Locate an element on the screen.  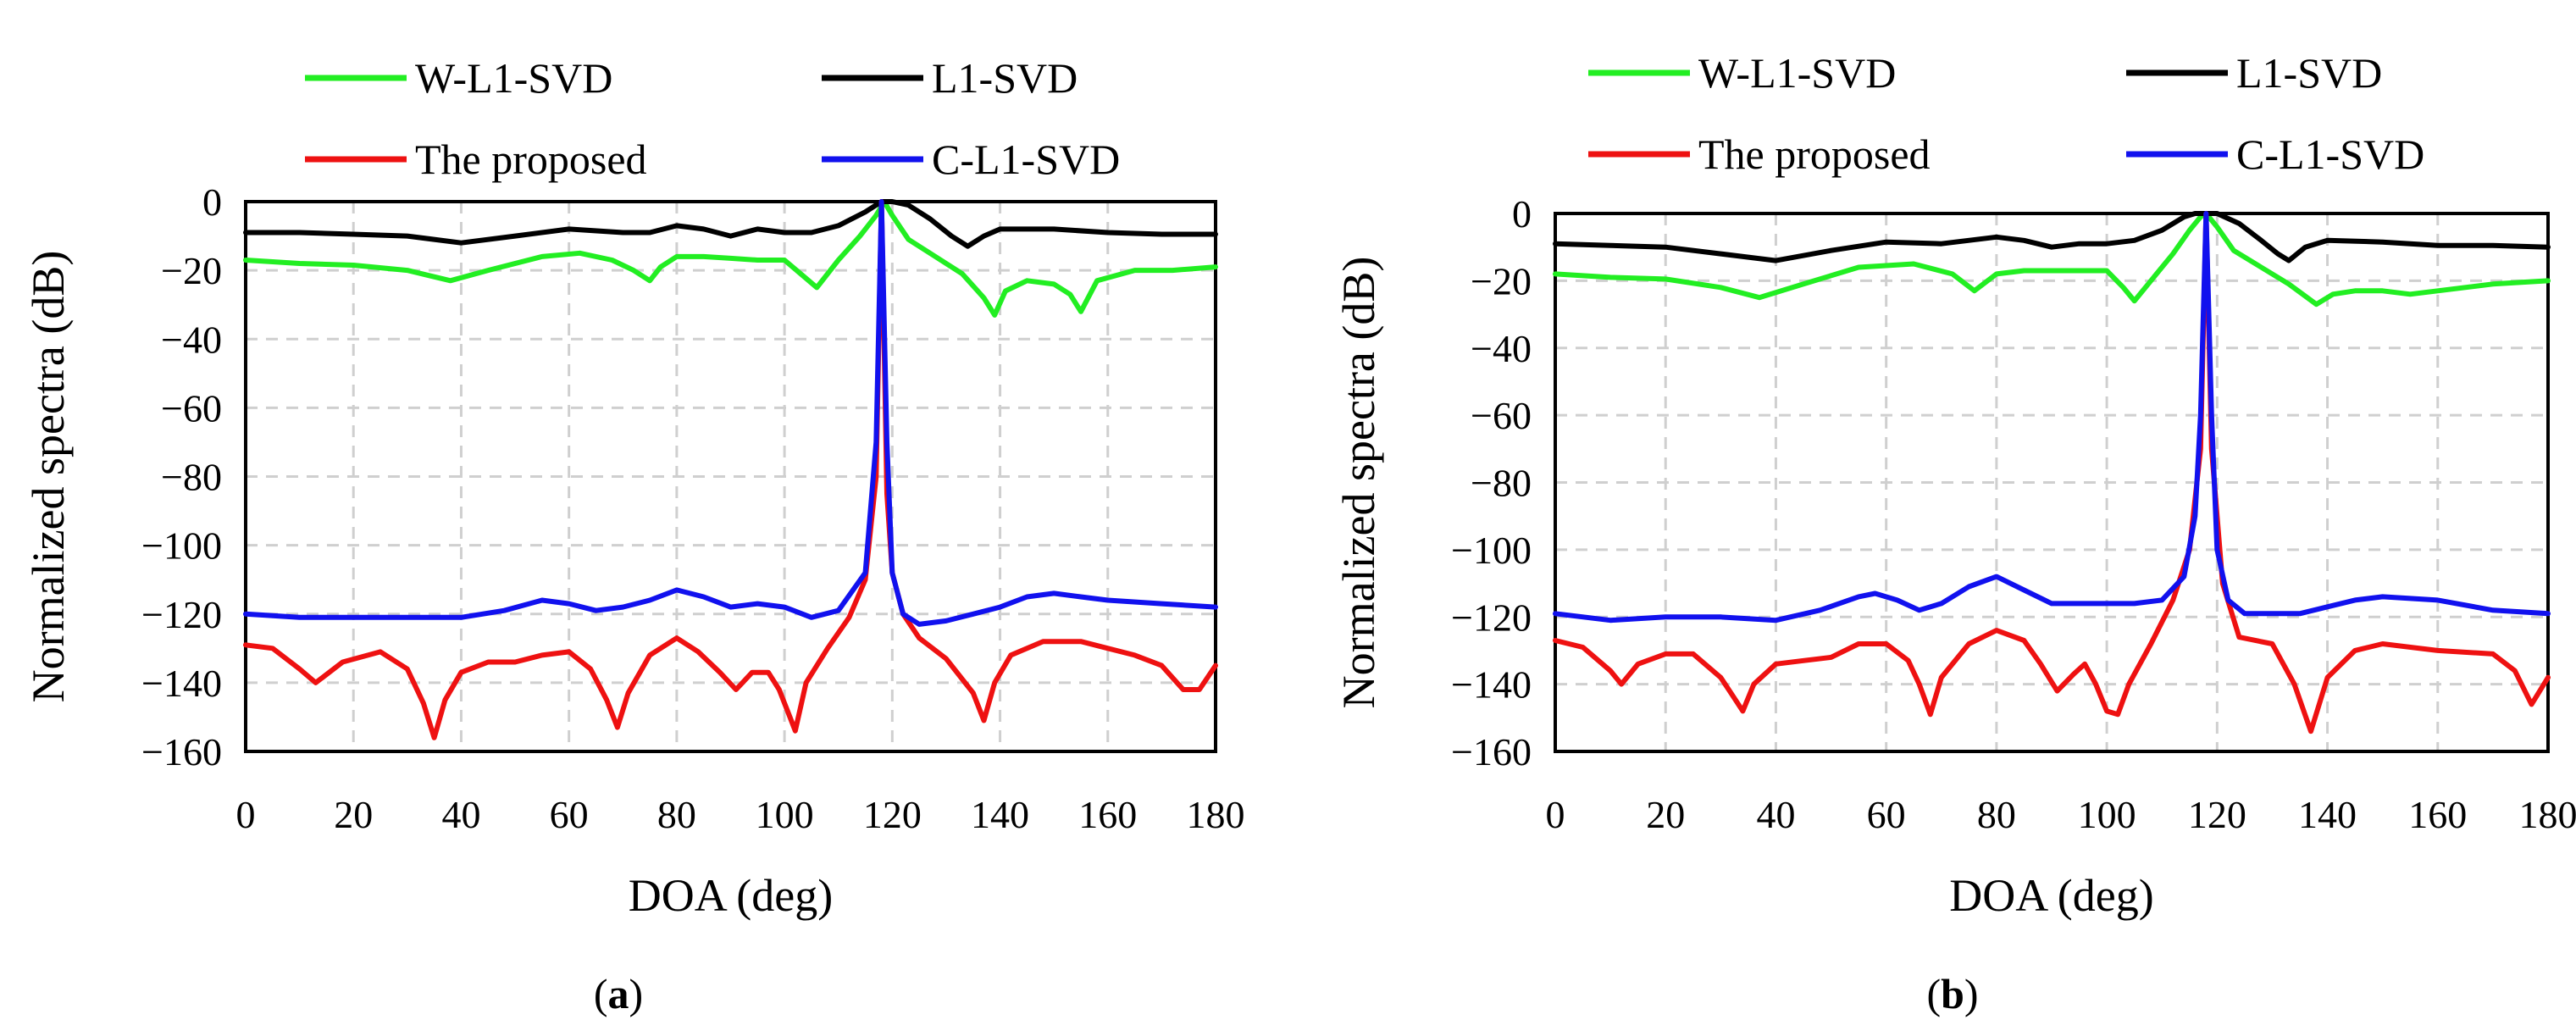
panel-caption: (a) is located at coordinates (618, 994).